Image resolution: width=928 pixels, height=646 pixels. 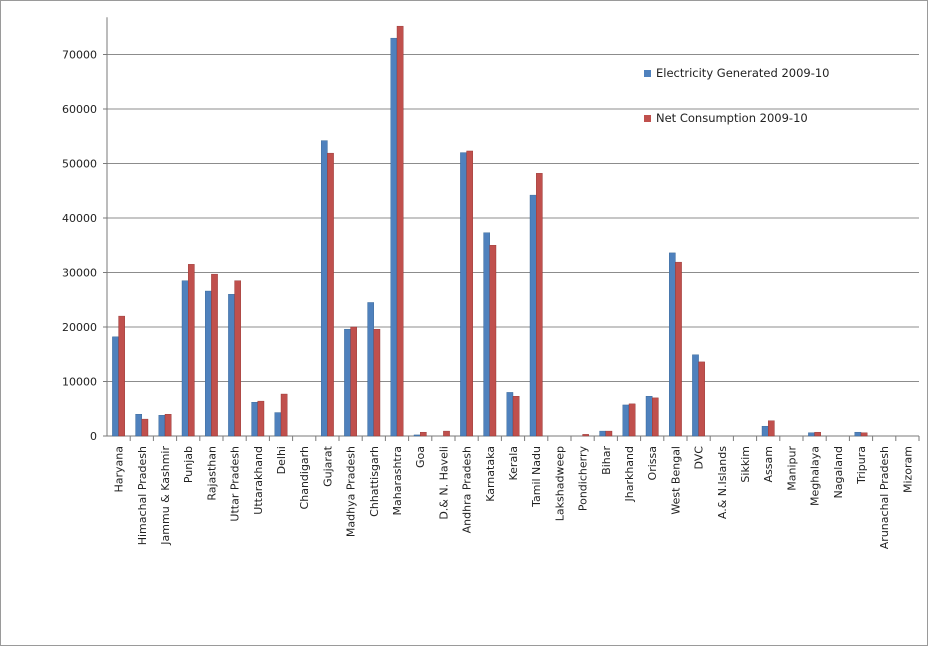 I want to click on category-label: Madhya Pradesh, so click(x=351, y=491).